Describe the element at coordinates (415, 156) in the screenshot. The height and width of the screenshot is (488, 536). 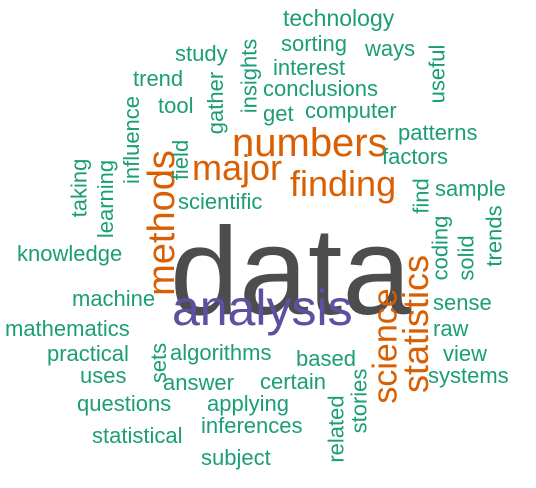
I see `word-factors: factors` at that location.